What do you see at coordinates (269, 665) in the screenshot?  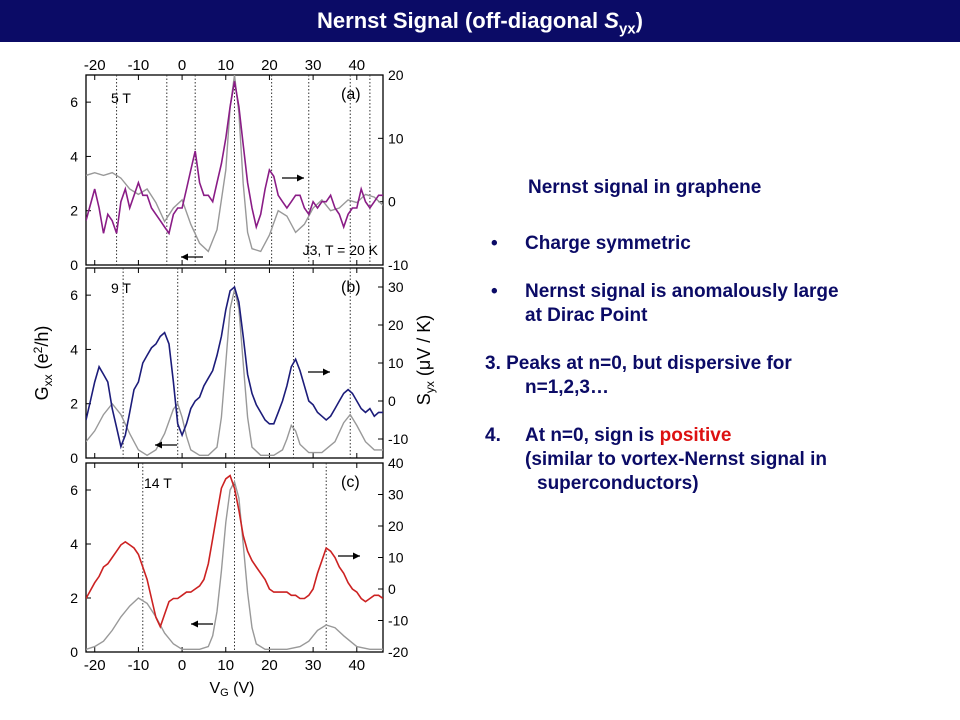 I see `x-tick-label-bottom: 20` at bounding box center [269, 665].